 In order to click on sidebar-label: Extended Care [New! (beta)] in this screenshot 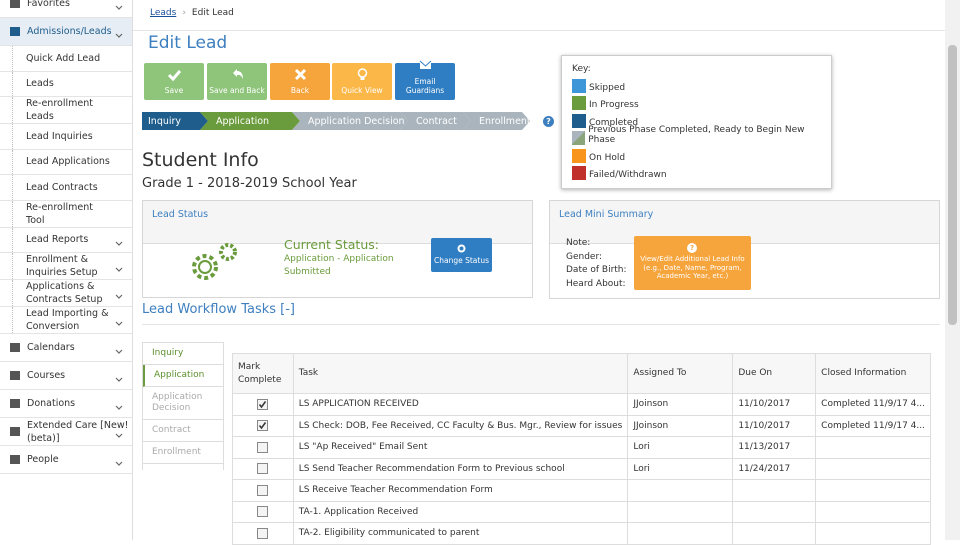, I will do `click(78, 431)`.